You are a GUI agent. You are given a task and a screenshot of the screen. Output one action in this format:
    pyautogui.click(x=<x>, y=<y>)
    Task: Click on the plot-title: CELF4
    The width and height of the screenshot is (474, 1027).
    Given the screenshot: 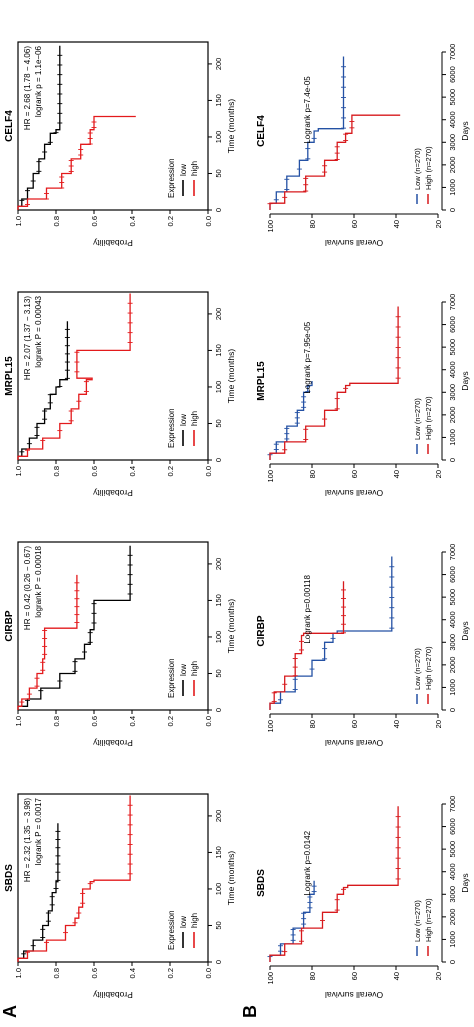 What is the action you would take?
    pyautogui.click(x=9, y=126)
    